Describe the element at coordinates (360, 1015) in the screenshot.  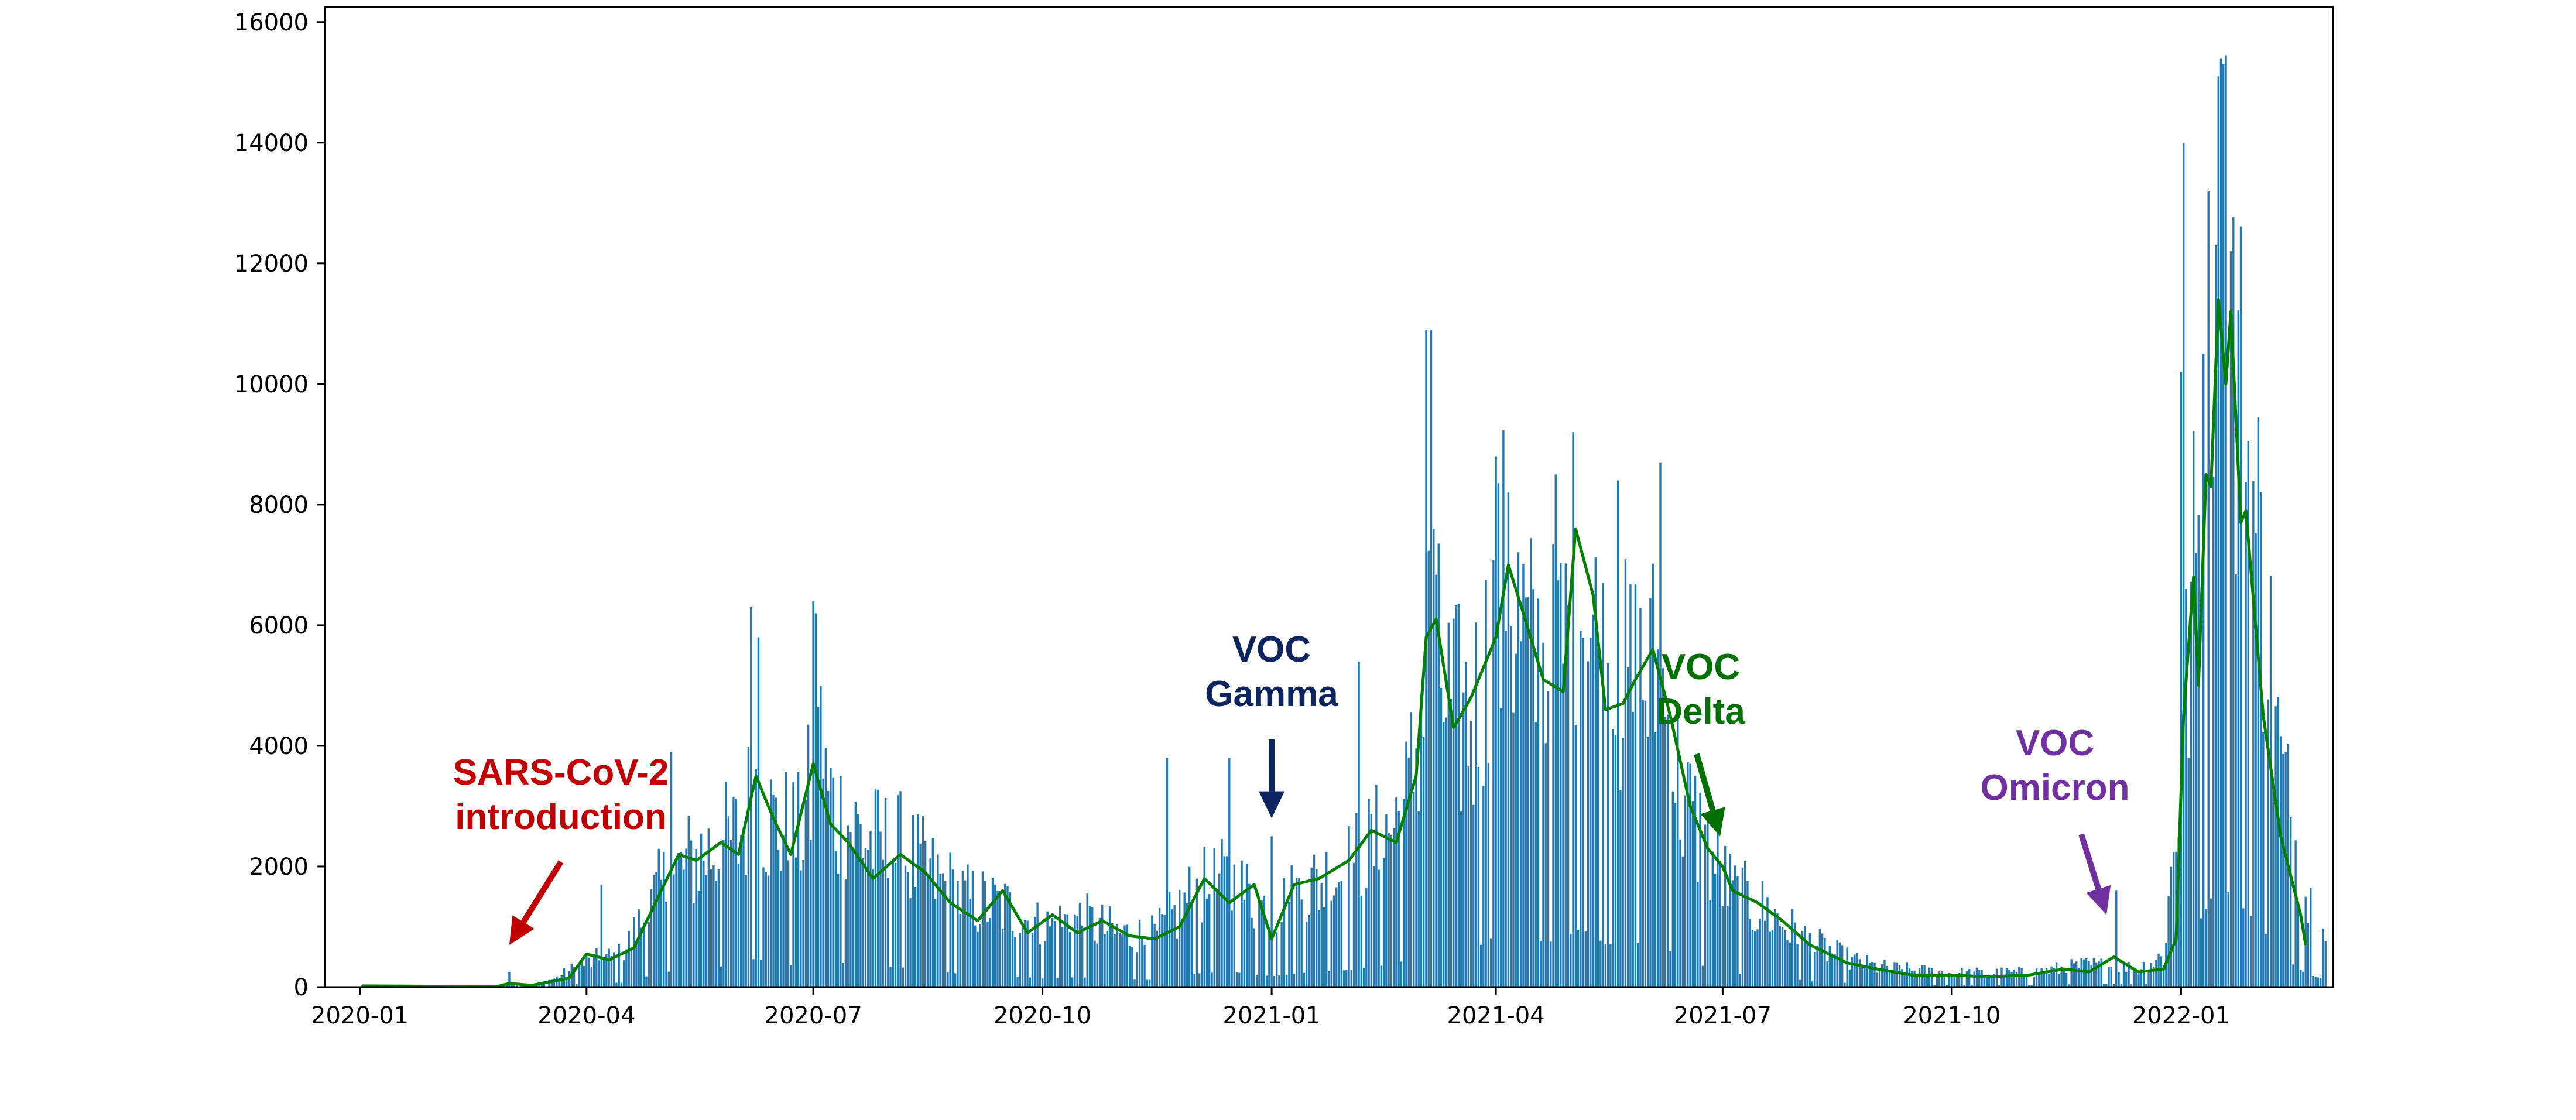
I see `x-tick-label: 2020-01` at that location.